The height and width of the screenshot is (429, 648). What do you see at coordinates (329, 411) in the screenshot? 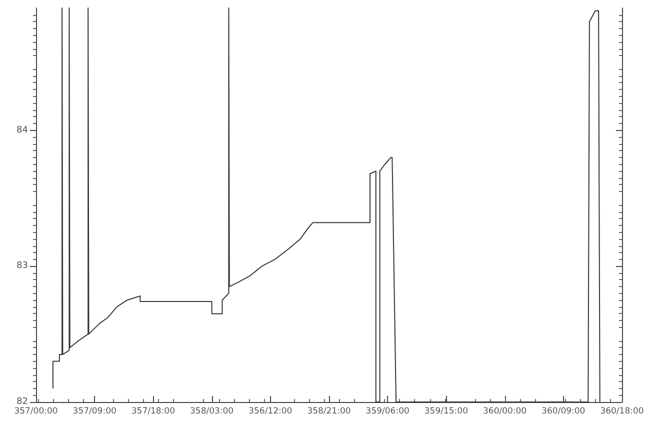
I see `x-tick-label: 358/21:00` at bounding box center [329, 411].